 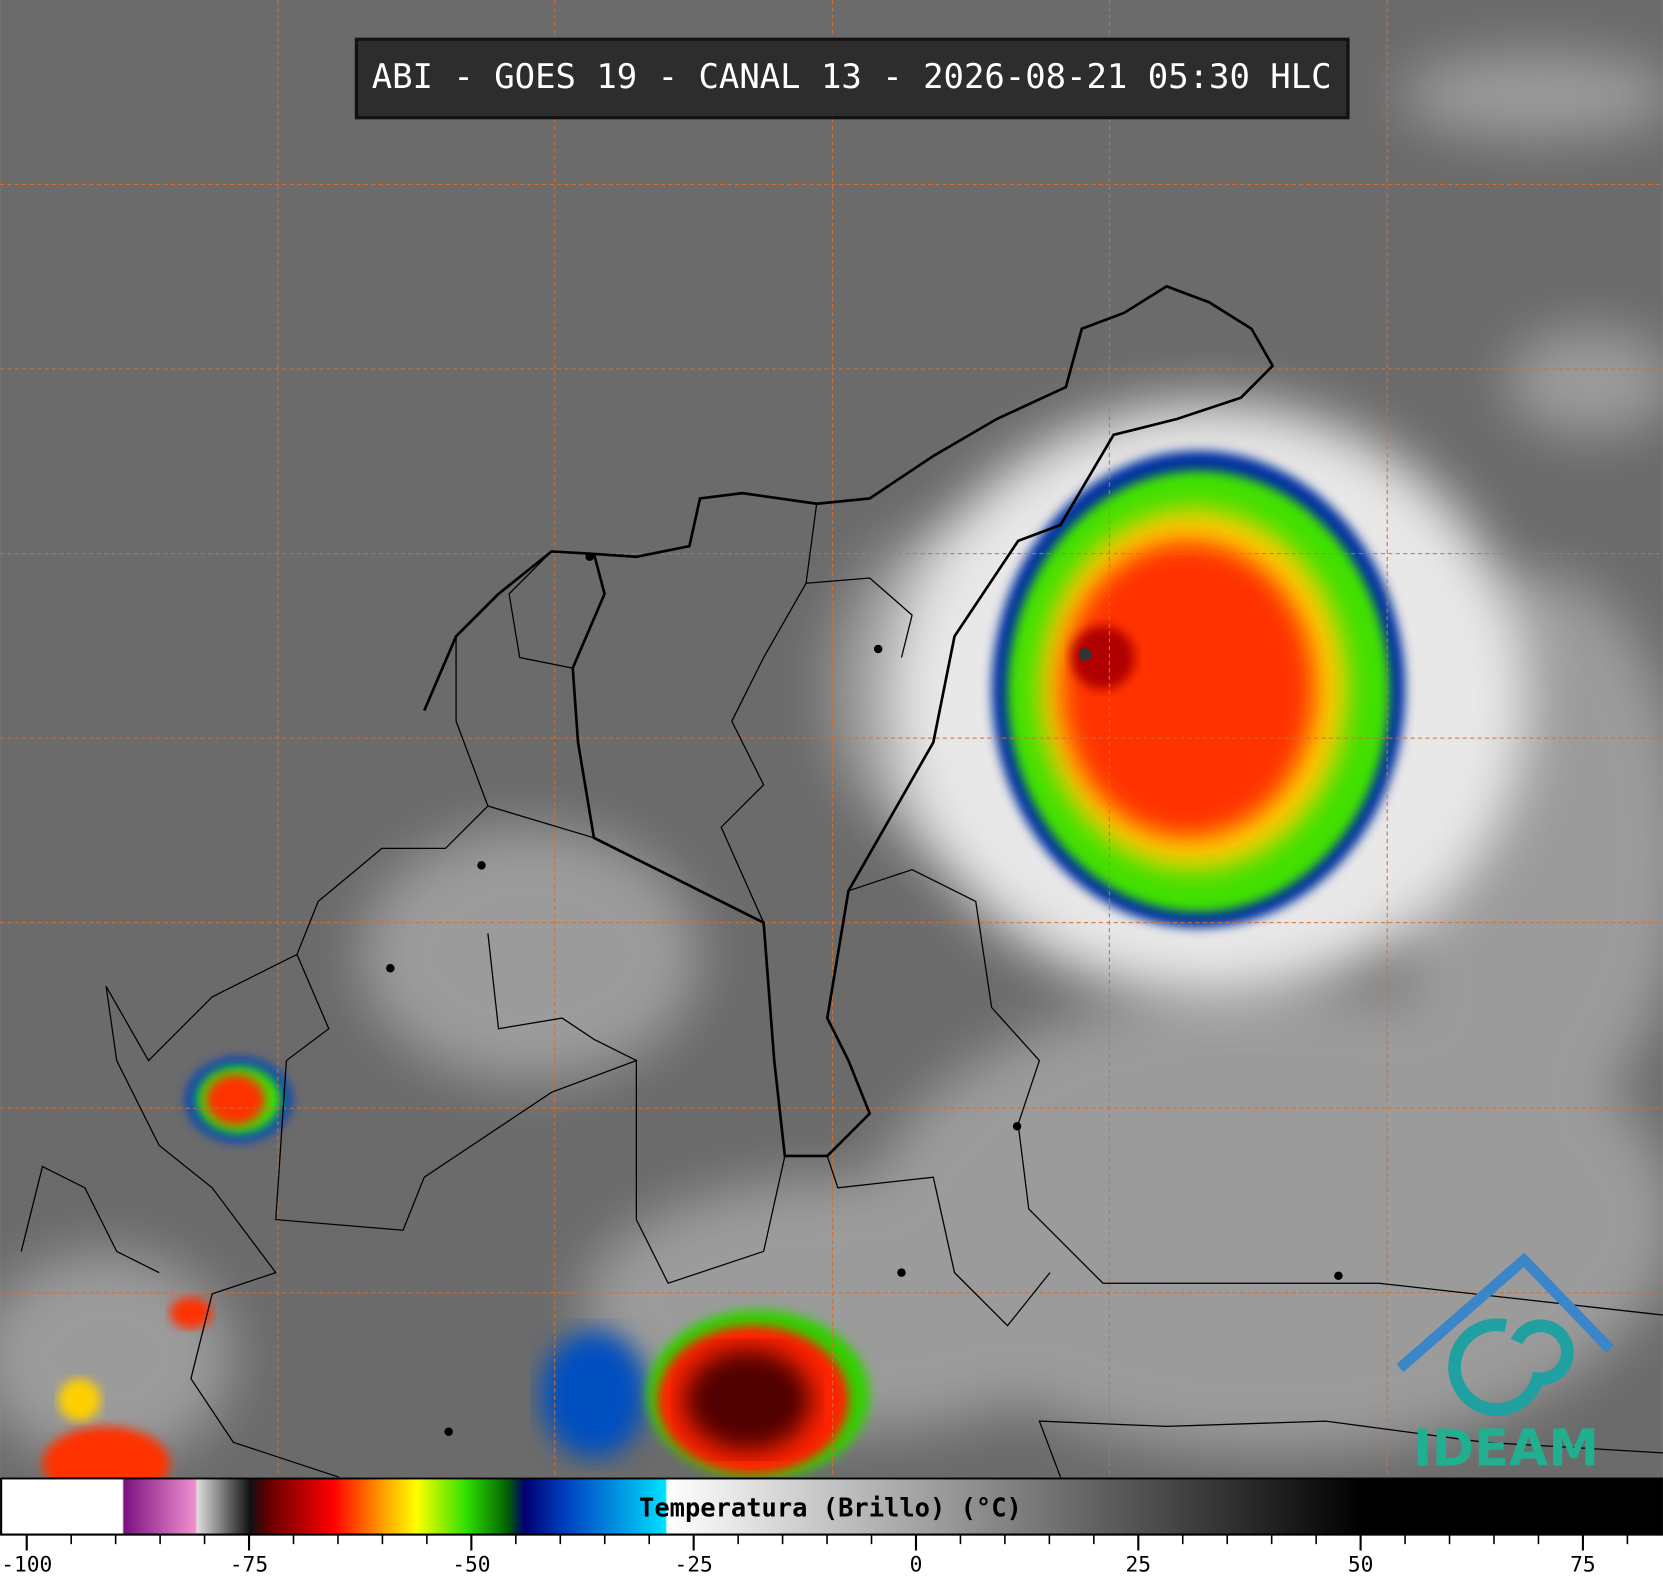 I want to click on tick-label: 0, so click(x=916, y=1565).